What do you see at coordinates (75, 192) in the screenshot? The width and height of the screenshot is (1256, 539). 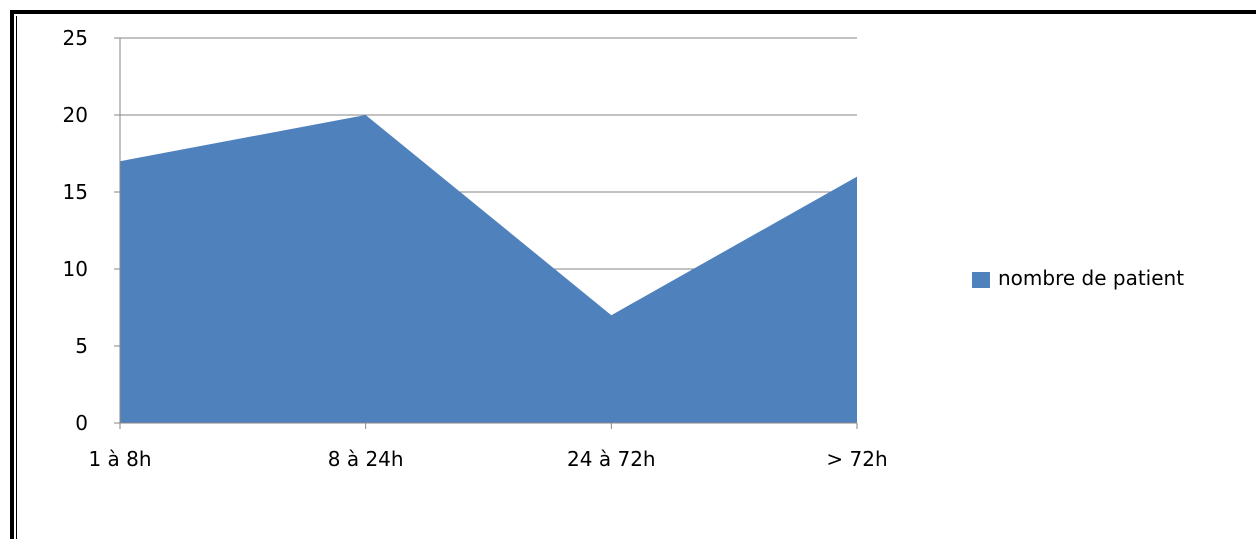 I see `y-tick-label: 15` at bounding box center [75, 192].